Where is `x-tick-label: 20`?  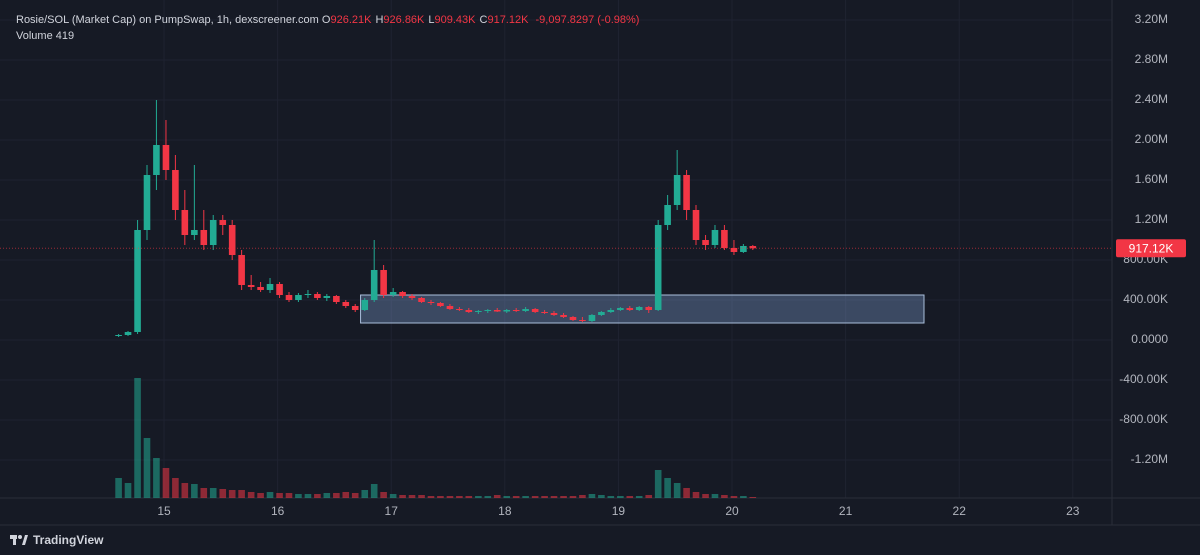 x-tick-label: 20 is located at coordinates (732, 511).